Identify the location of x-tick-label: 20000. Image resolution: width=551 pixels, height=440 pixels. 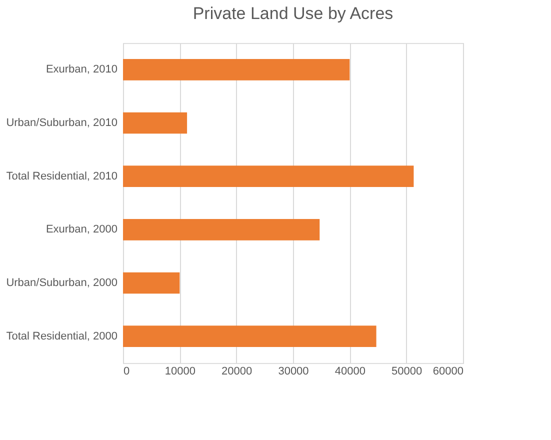
(237, 372).